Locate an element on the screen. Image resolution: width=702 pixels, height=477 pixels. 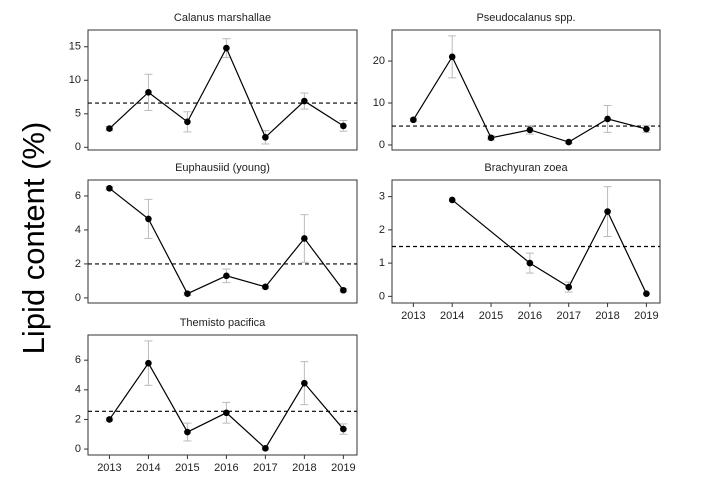
y-tick-label: 15 is located at coordinates (75, 47).